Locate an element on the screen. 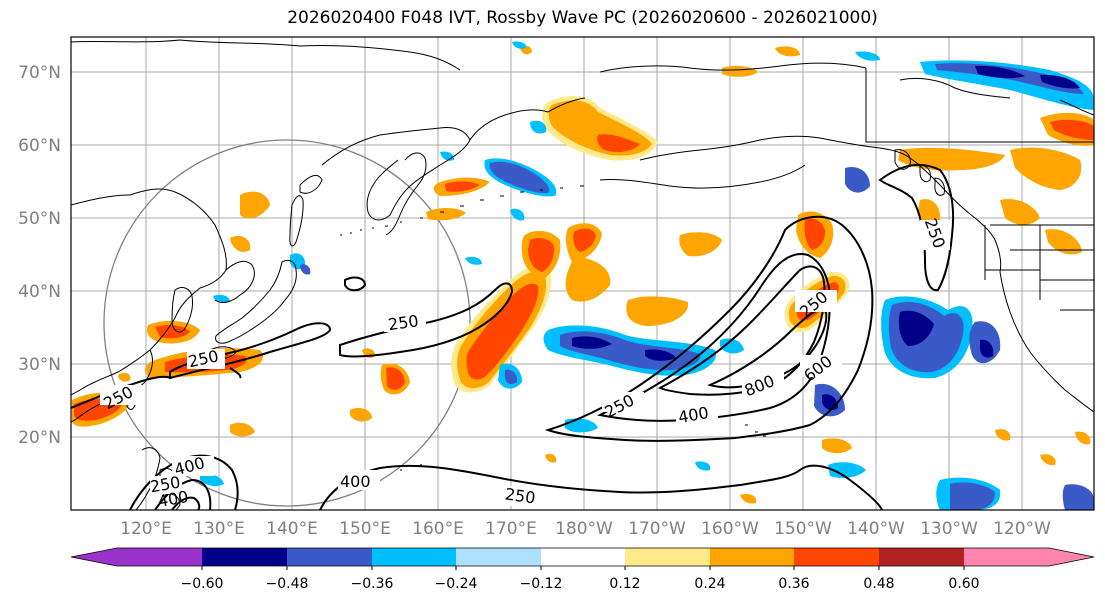 The image size is (1105, 604). latitude-labels: 70°N 60°N 50°N 40°N 30°N 20°N is located at coordinates (39, 255).